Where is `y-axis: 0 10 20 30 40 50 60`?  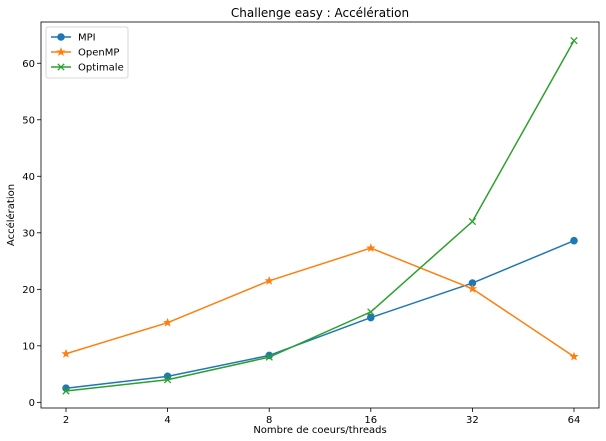 y-axis: 0 10 20 30 40 50 60 is located at coordinates (31, 234).